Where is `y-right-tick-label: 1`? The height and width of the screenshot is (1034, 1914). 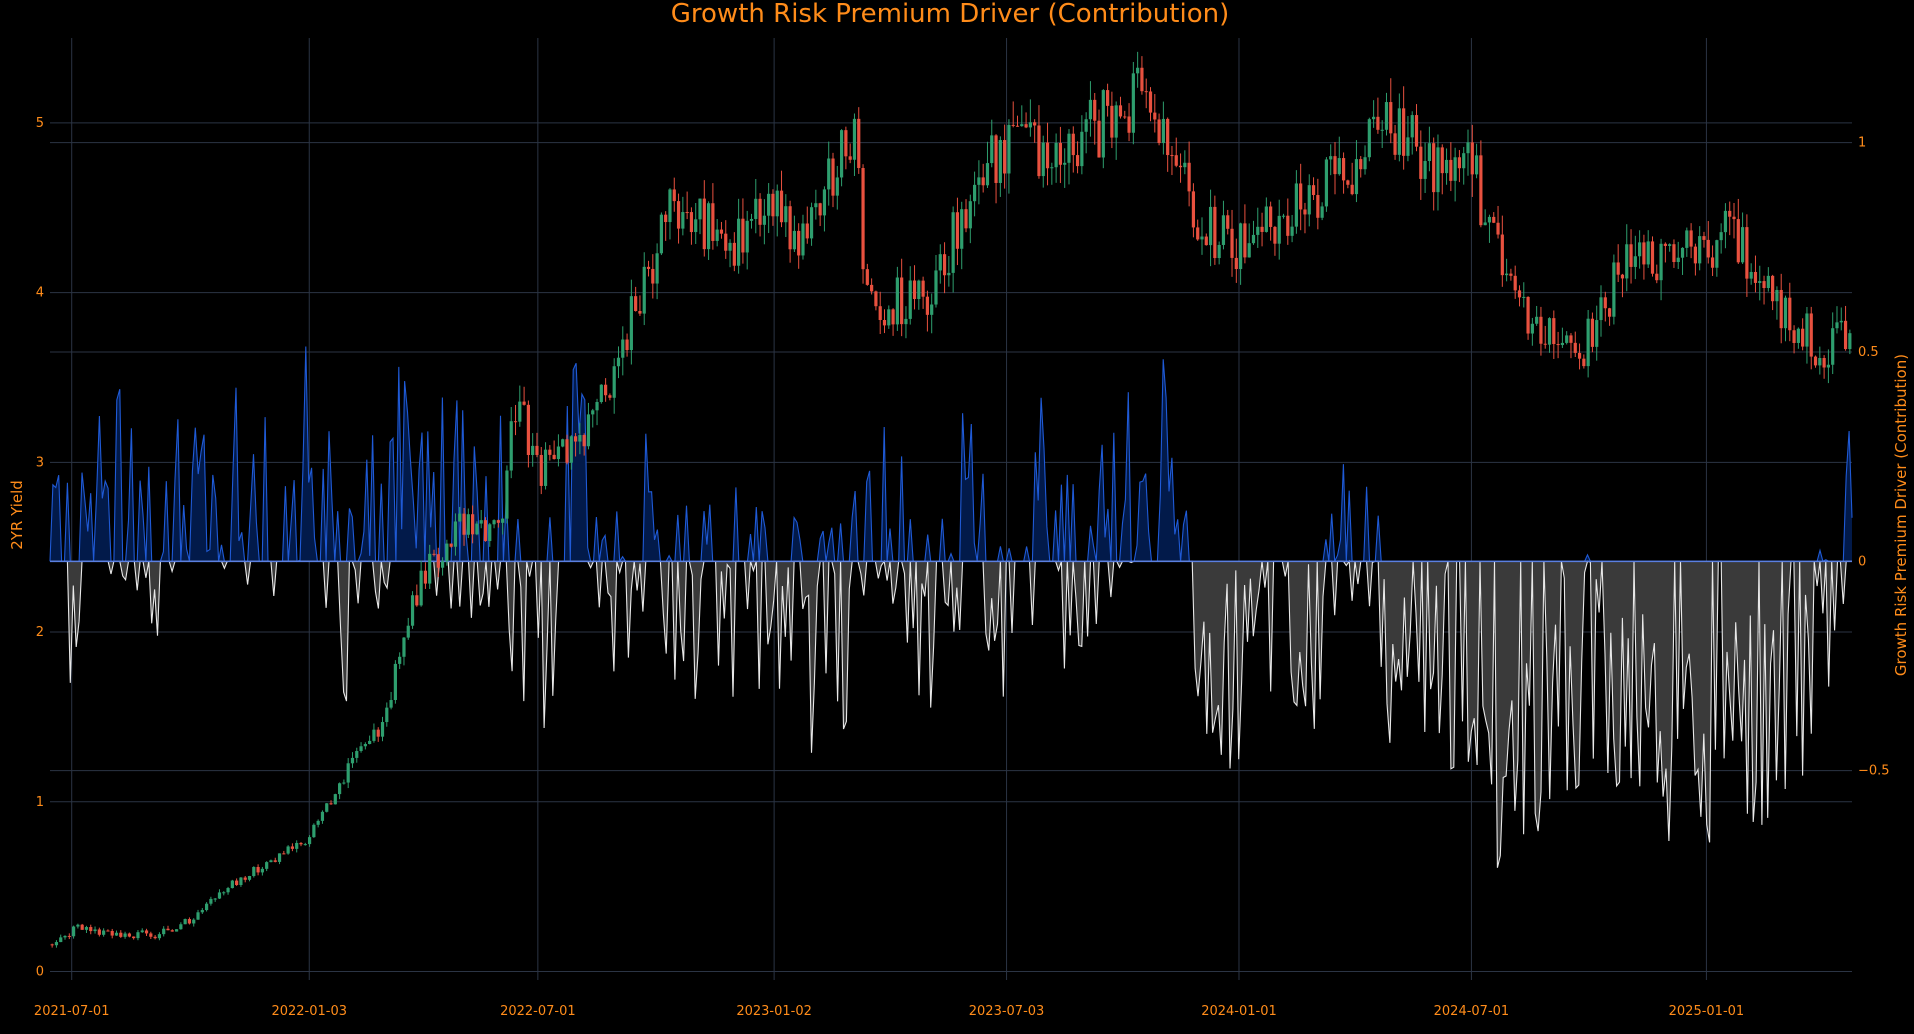
y-right-tick-label: 1 is located at coordinates (1862, 143).